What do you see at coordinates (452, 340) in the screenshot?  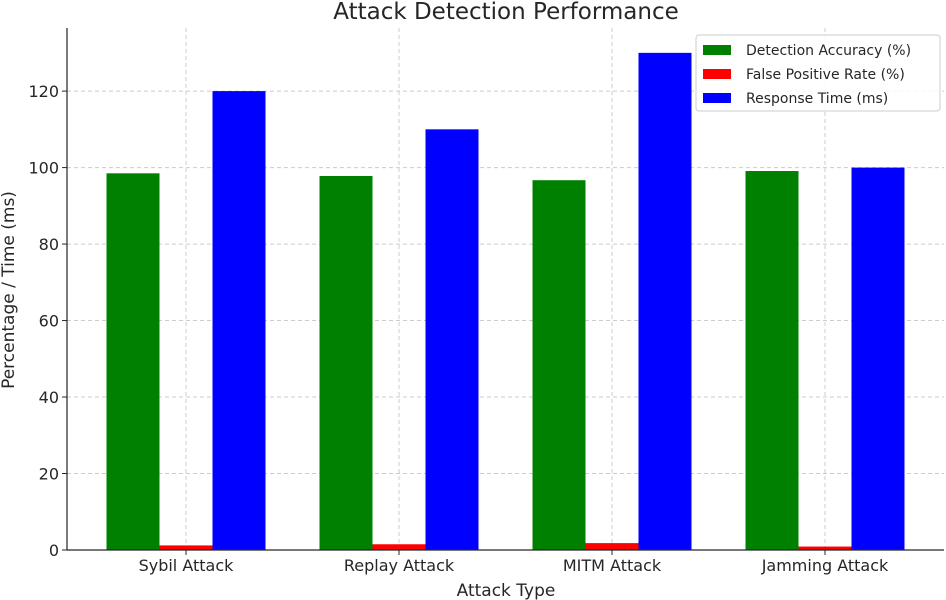 I see `bar-response-time-ms-replay-attack` at bounding box center [452, 340].